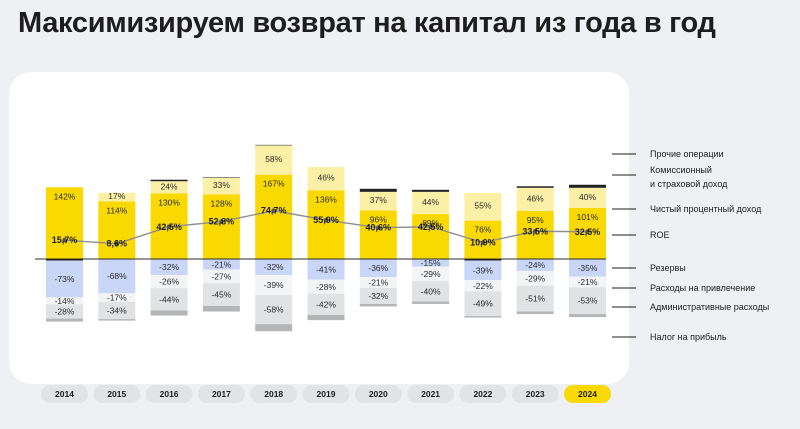  I want to click on year-label: 2016, so click(169, 394).